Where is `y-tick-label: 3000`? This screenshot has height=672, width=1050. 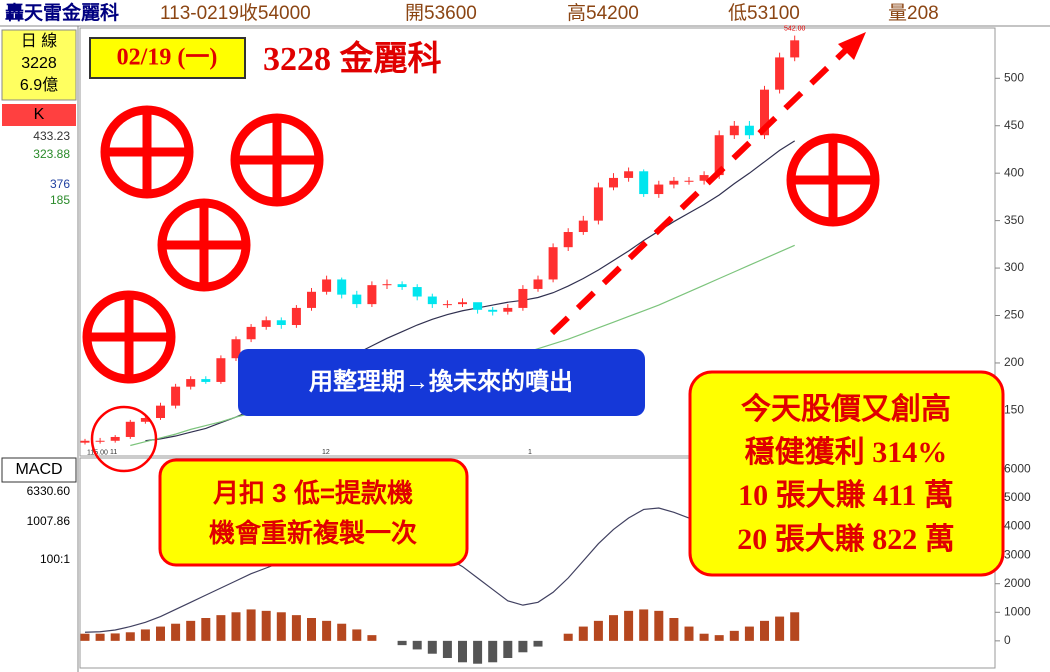 y-tick-label: 3000 is located at coordinates (1017, 554).